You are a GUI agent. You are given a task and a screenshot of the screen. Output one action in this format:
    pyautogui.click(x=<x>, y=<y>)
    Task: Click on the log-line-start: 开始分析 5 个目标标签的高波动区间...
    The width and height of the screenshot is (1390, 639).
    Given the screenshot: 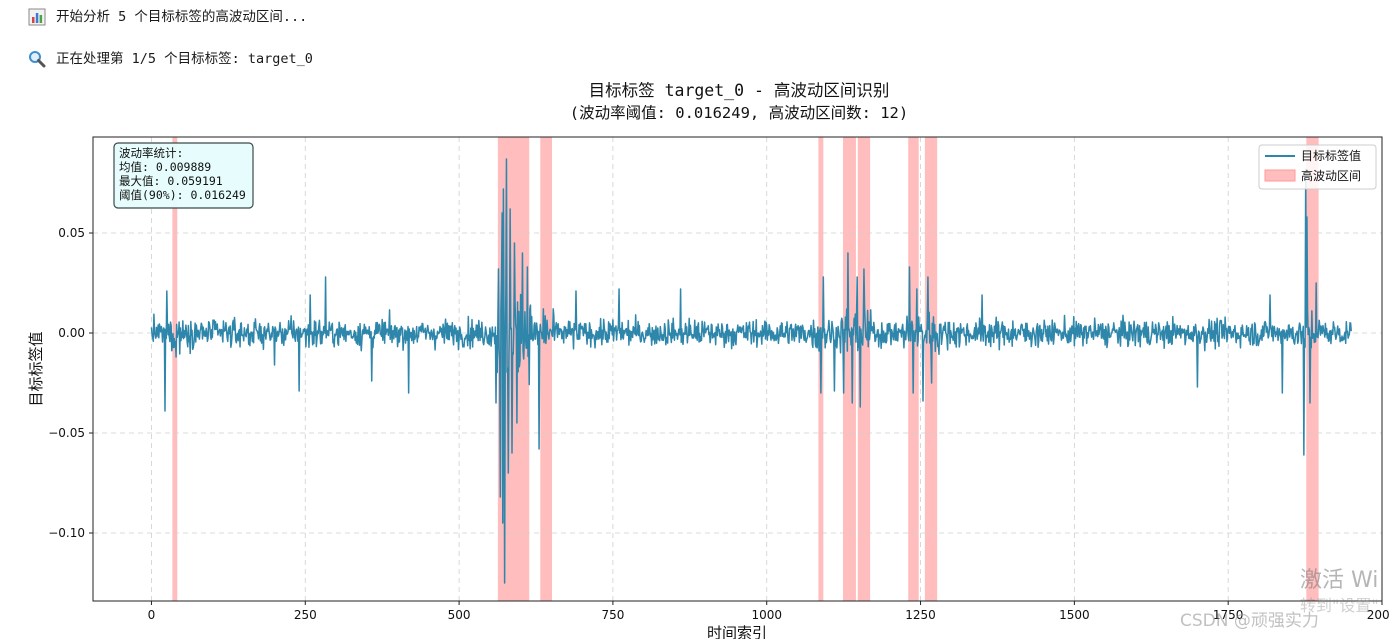 What is the action you would take?
    pyautogui.click(x=167, y=17)
    